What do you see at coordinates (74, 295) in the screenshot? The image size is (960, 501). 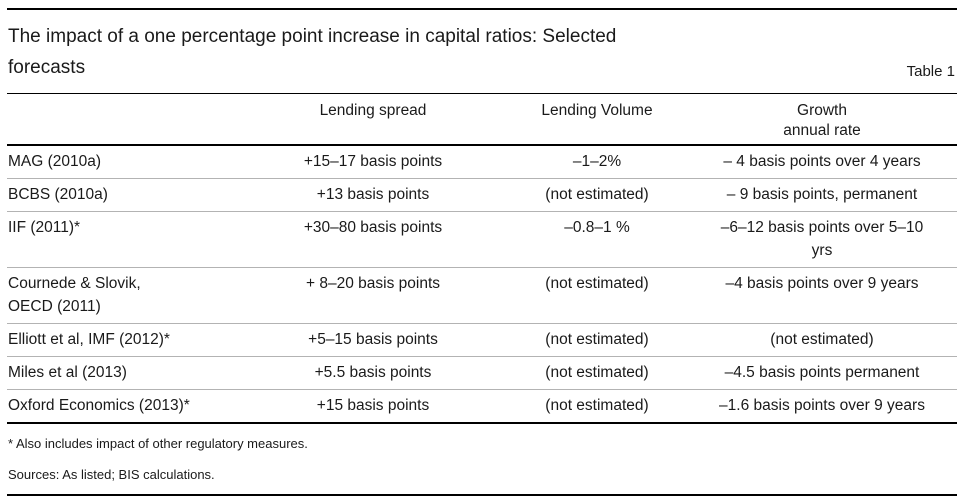 I see `cell-study: Cournede & Slovik, OECD (2011)` at bounding box center [74, 295].